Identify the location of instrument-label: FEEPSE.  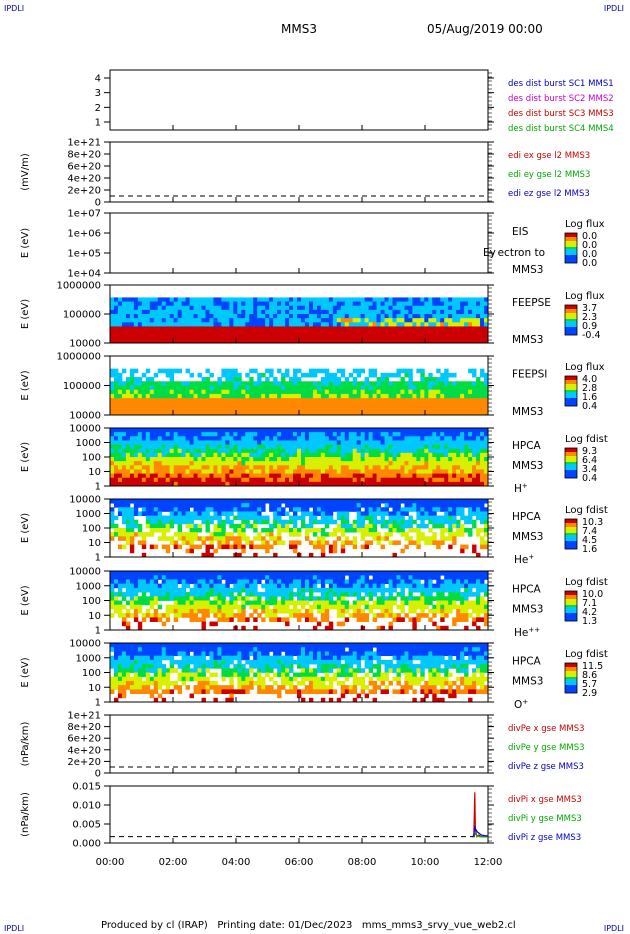
(531, 303).